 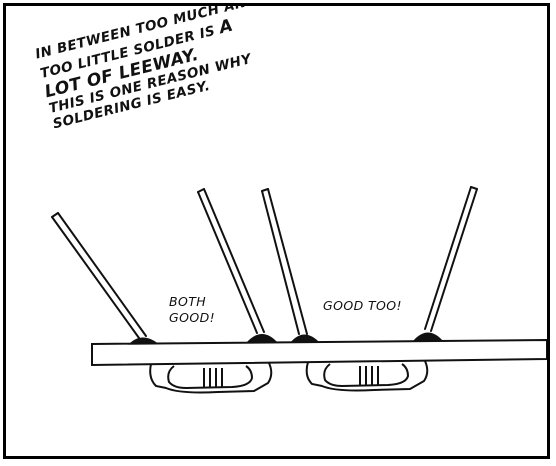 I want to click on good-too-label: GOOD TOO!, so click(x=362, y=305).